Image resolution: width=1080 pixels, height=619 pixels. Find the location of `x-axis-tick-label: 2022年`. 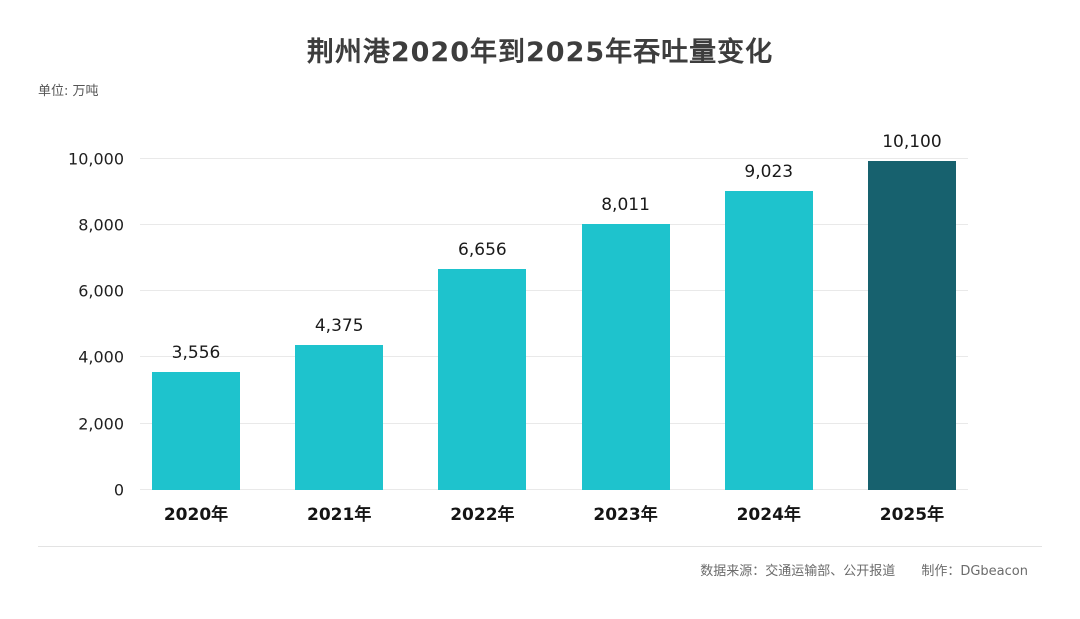

x-axis-tick-label: 2022年 is located at coordinates (482, 515).